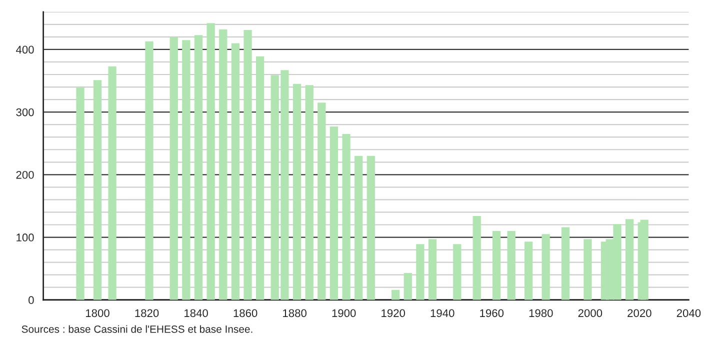 This screenshot has height=340, width=710. What do you see at coordinates (25, 50) in the screenshot?
I see `y-tick-label: 400` at bounding box center [25, 50].